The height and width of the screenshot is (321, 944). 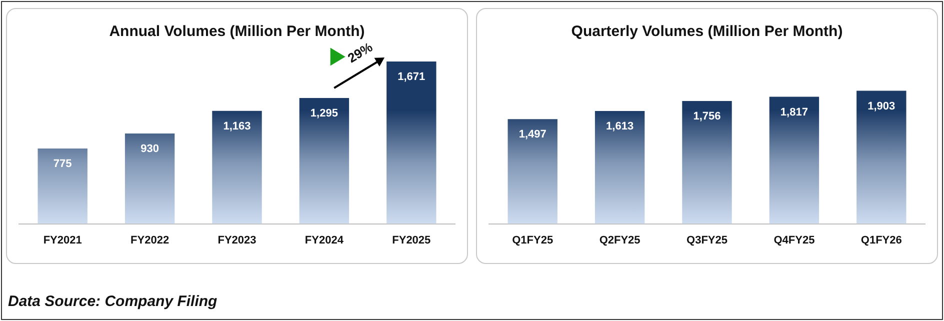 I want to click on x-tick-label: FY2022, so click(x=150, y=240).